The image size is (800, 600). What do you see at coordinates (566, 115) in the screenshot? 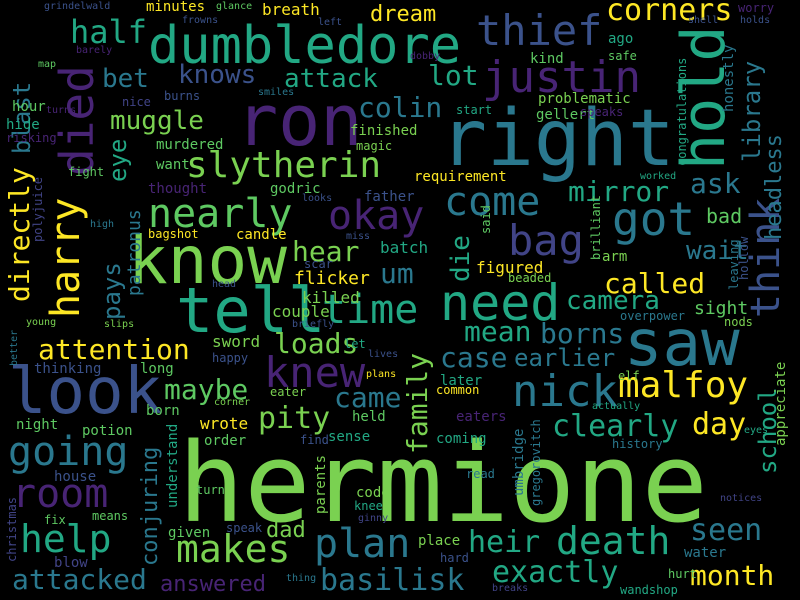
I see `word-gellert: gellert` at bounding box center [566, 115].